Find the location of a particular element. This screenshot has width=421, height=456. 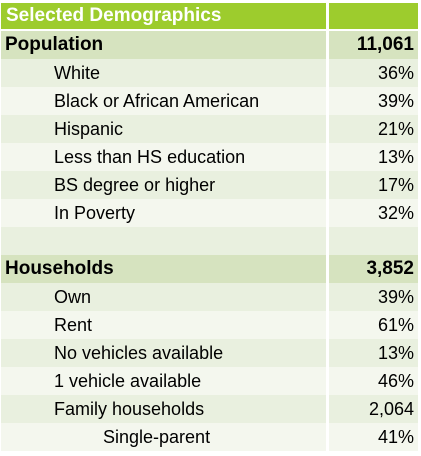

row-value: 46% is located at coordinates (373, 381).